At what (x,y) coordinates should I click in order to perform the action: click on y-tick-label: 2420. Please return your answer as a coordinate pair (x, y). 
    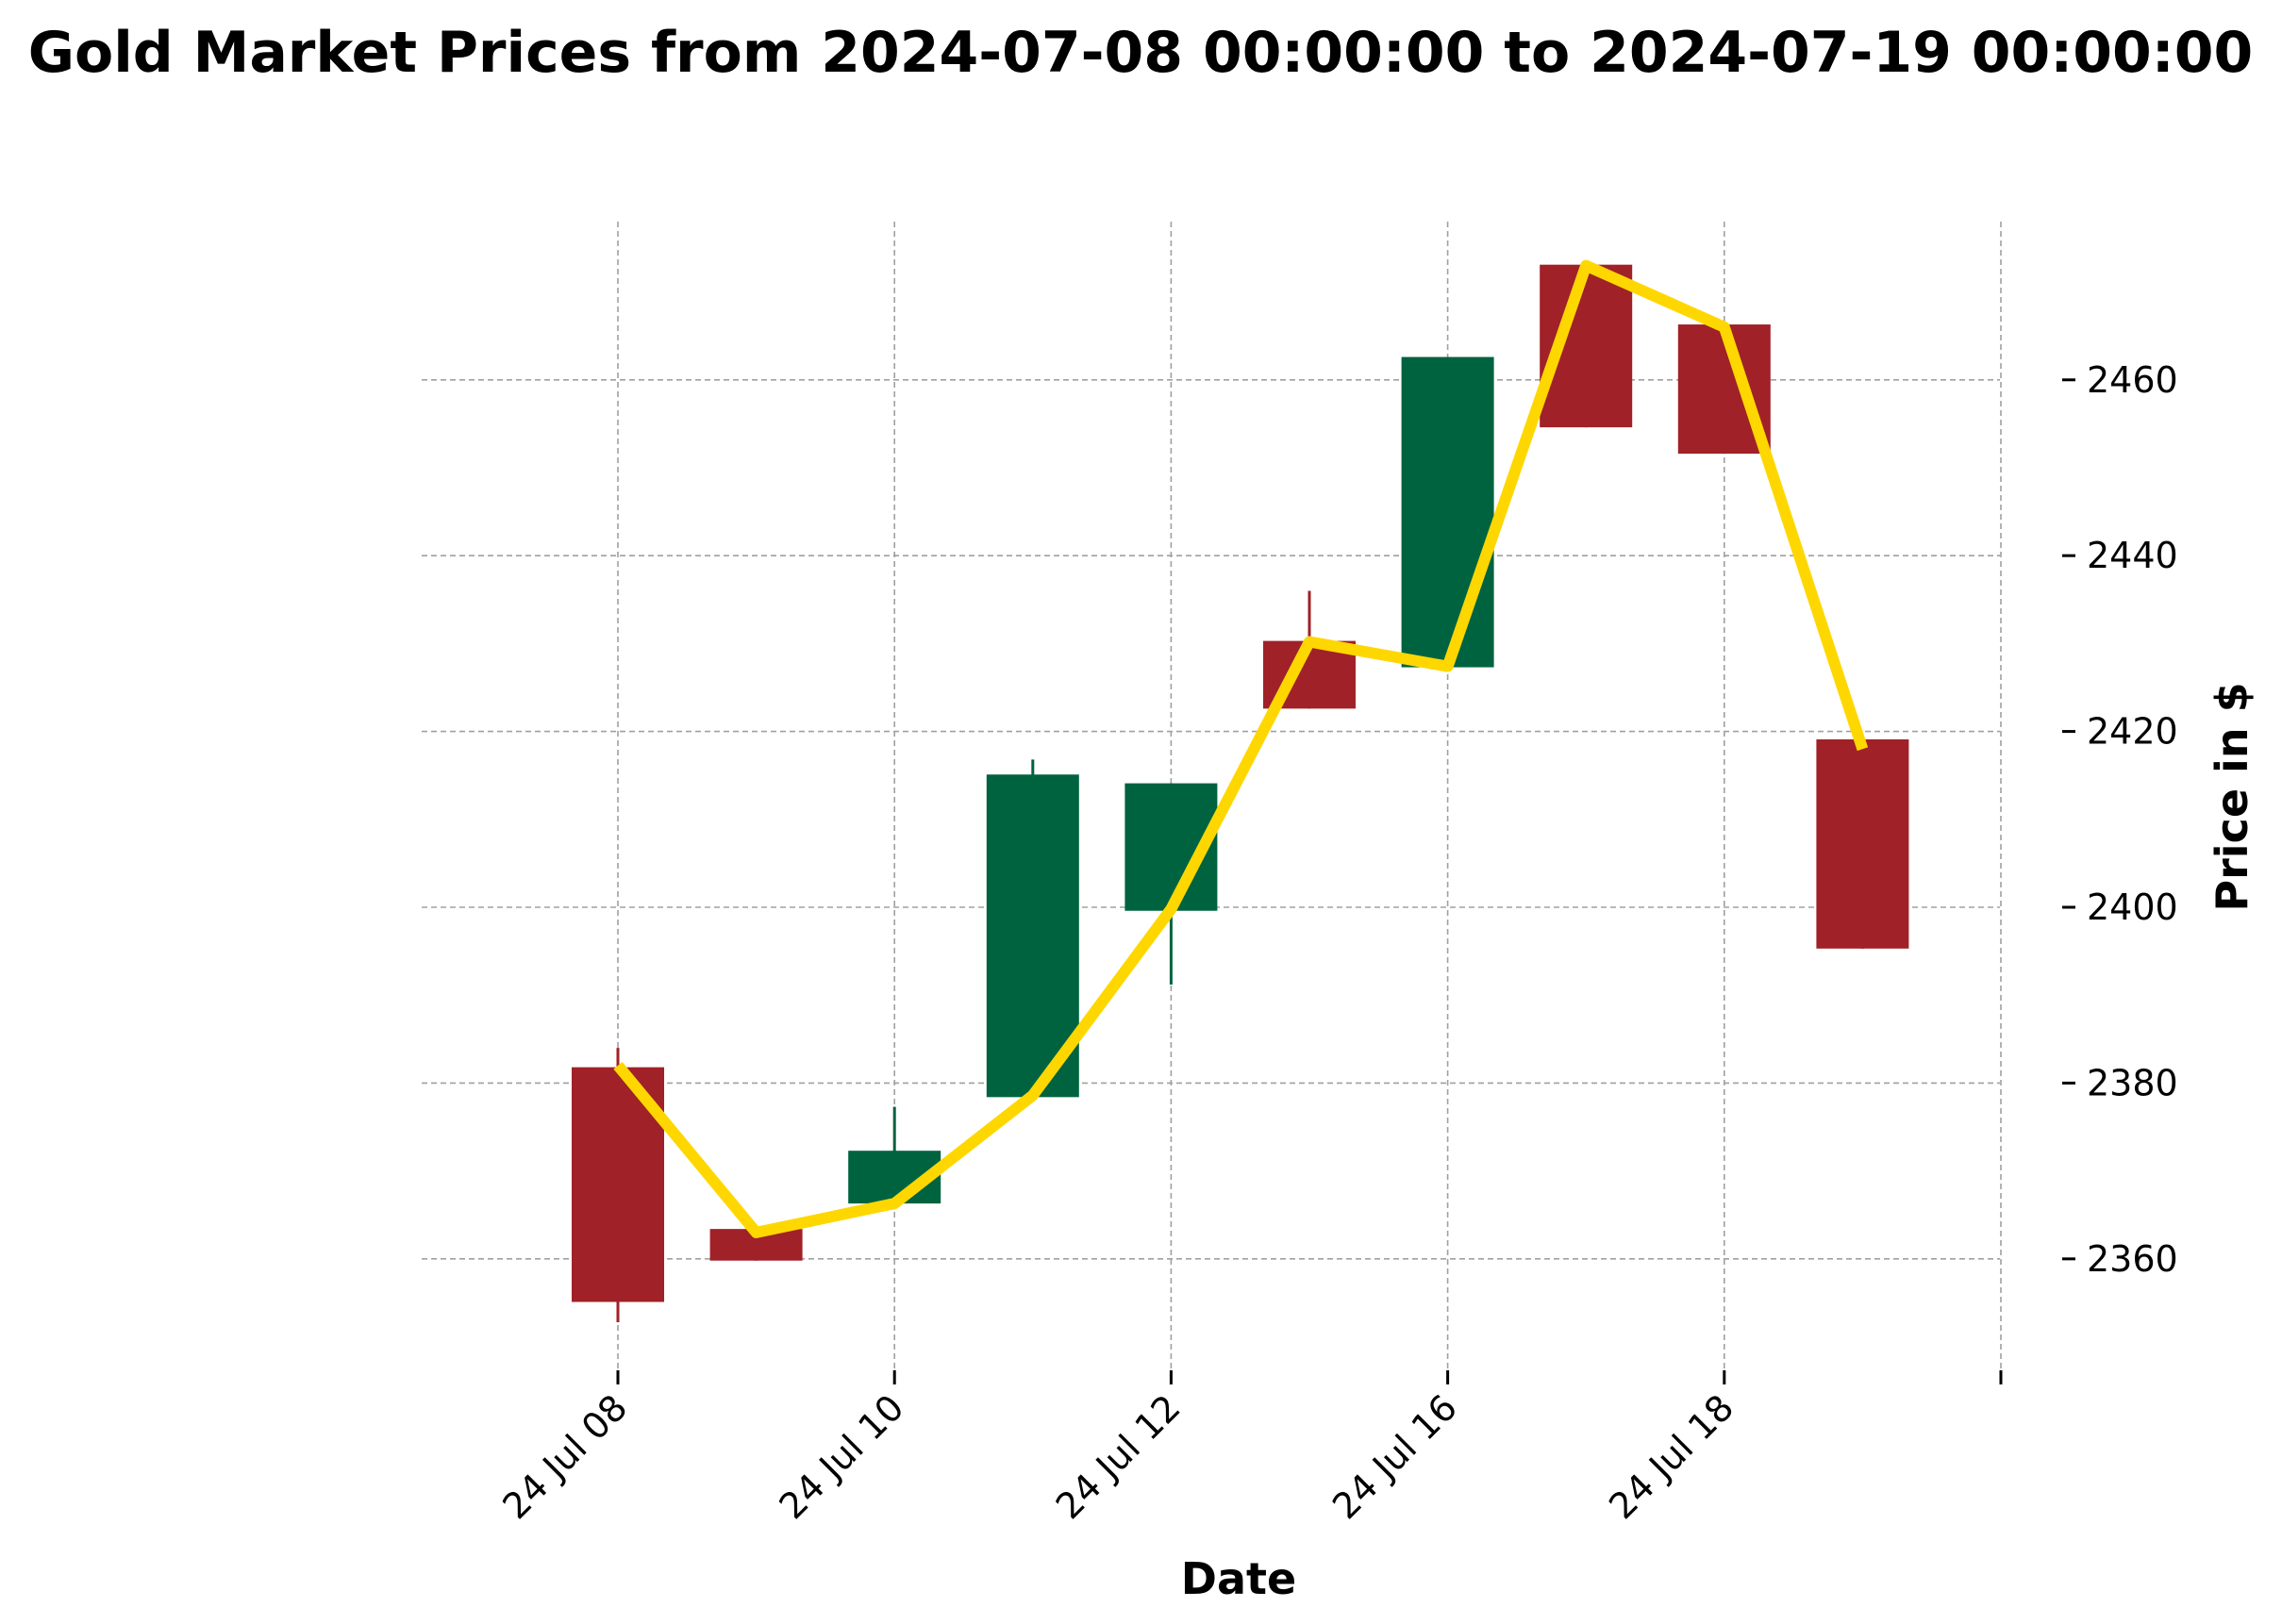
    Looking at the image, I should click on (2132, 732).